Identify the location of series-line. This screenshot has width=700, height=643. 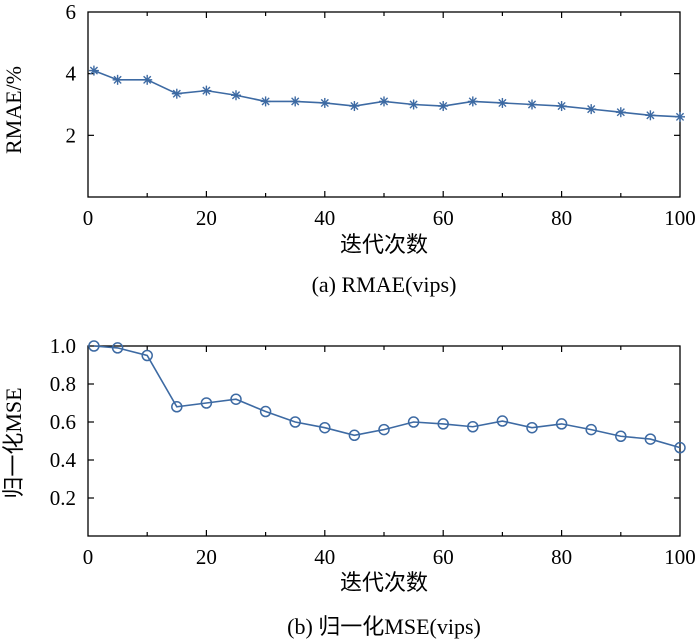
(387, 397).